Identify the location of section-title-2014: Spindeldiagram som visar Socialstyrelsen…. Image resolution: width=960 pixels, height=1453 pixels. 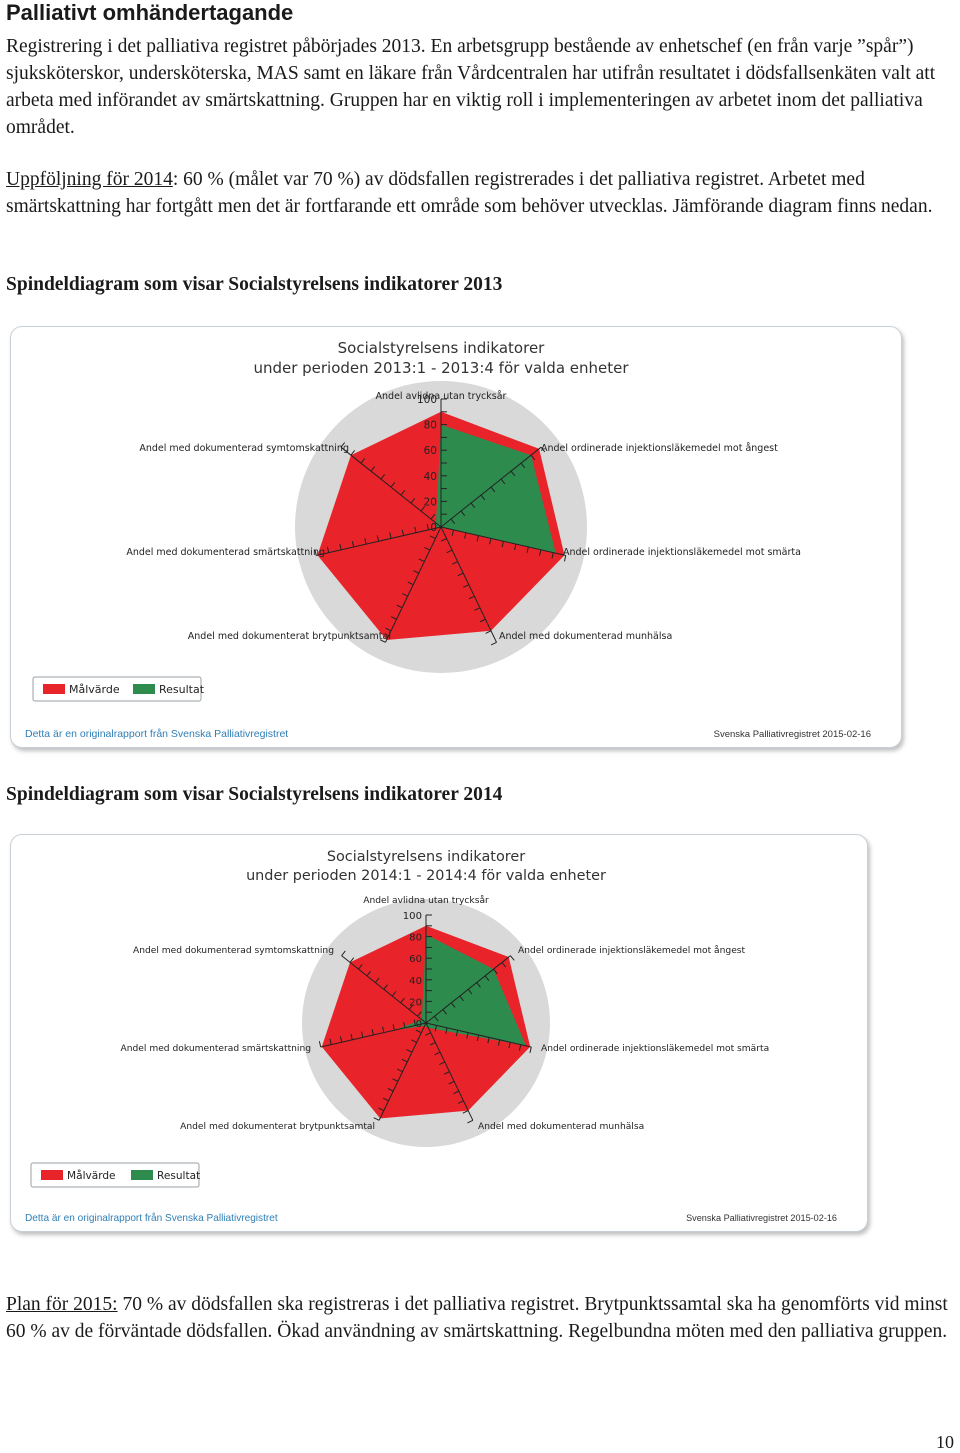
(254, 794).